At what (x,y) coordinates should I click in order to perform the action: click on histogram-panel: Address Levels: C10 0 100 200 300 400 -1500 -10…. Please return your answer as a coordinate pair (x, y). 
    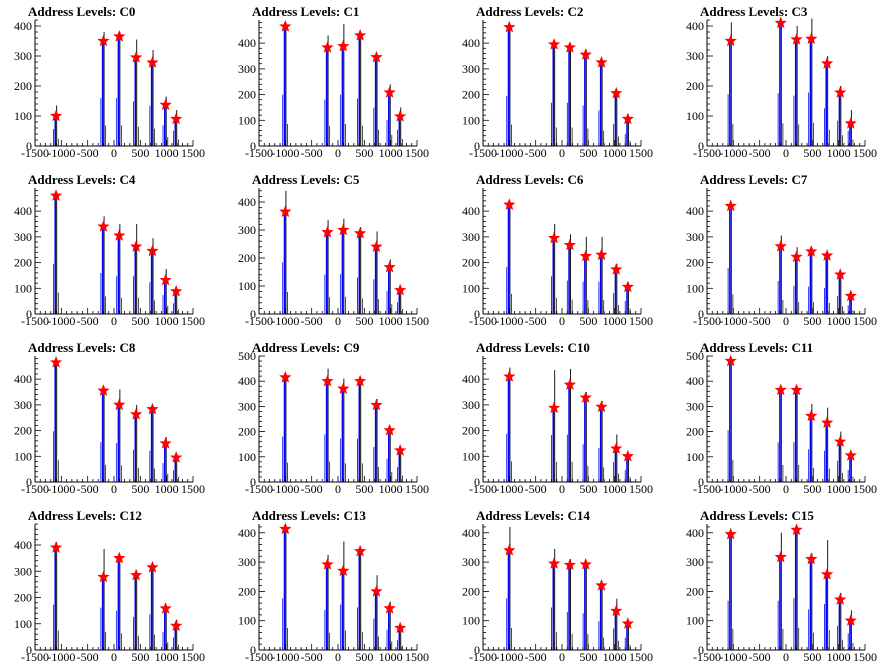
    Looking at the image, I should click on (560, 420).